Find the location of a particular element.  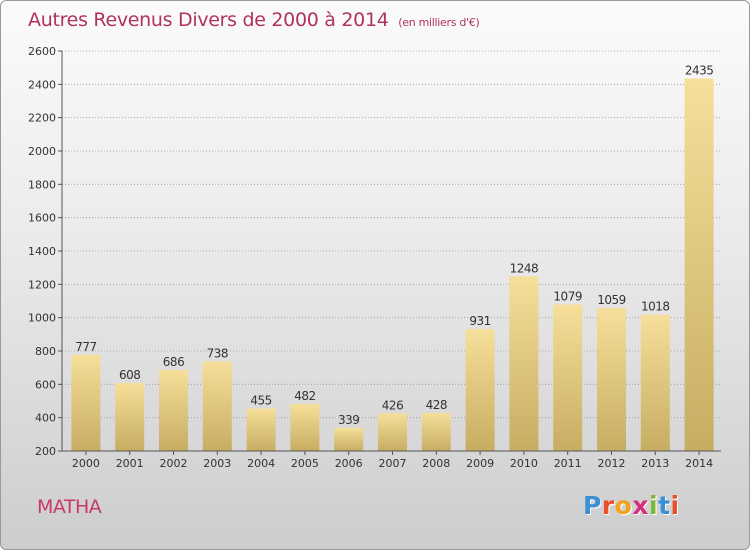

value-label-2010: 1248 is located at coordinates (524, 268).